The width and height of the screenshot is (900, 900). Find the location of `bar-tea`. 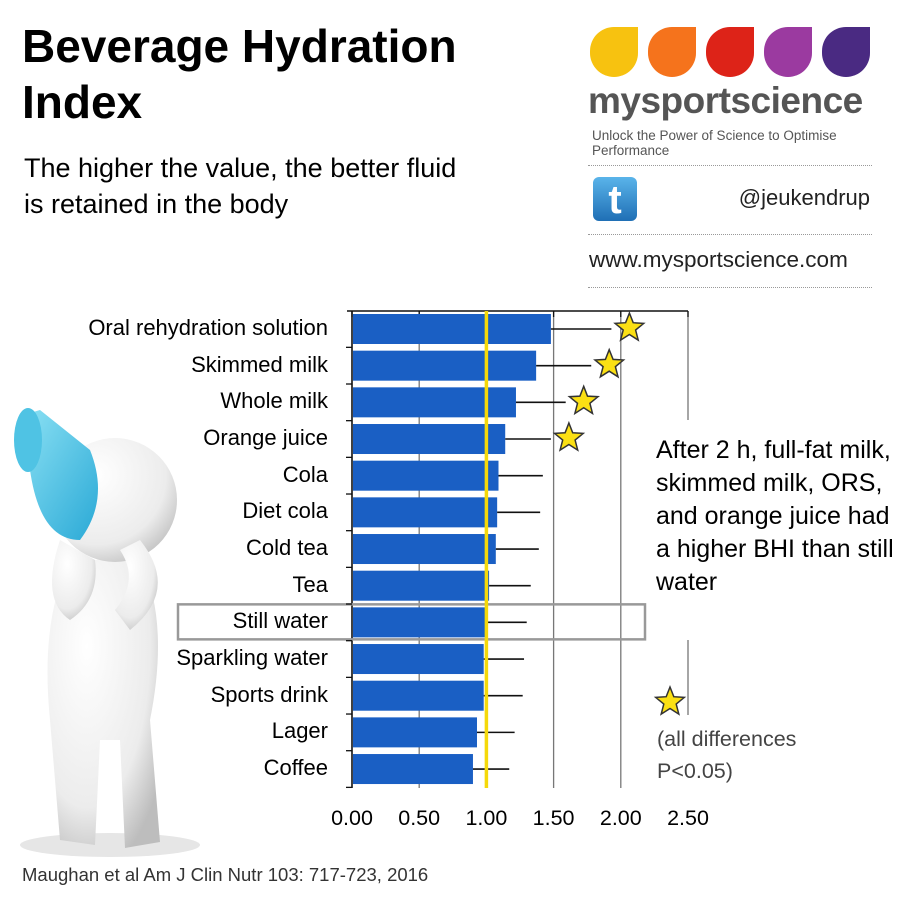

bar-tea is located at coordinates (421, 585).